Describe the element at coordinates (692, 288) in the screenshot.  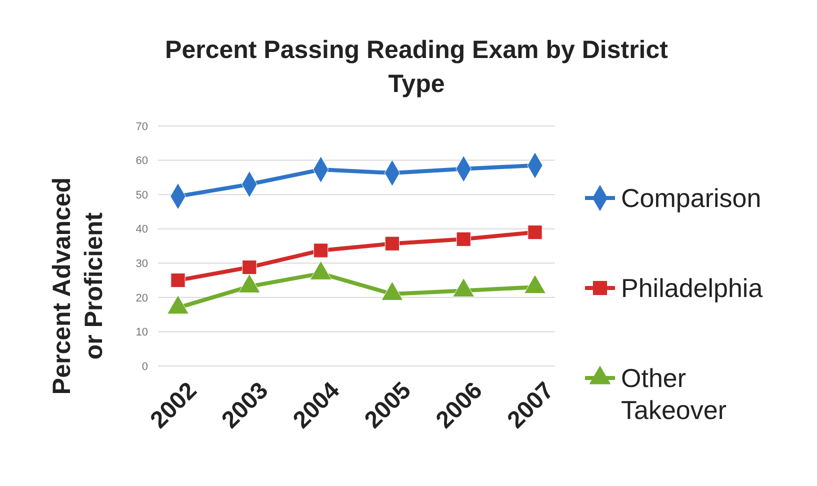
I see `legend-label: Philadelphia` at that location.